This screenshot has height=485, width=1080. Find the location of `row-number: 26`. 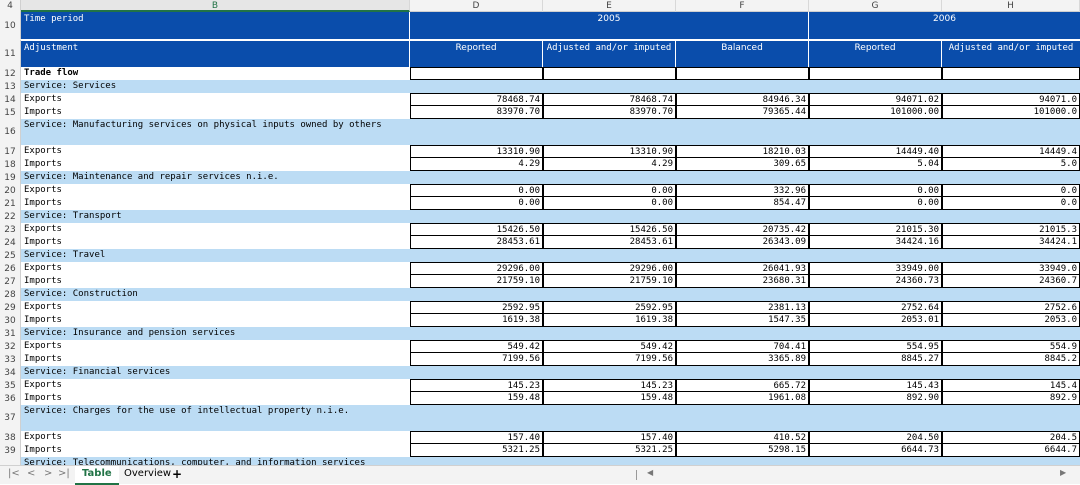

row-number: 26 is located at coordinates (10, 268).